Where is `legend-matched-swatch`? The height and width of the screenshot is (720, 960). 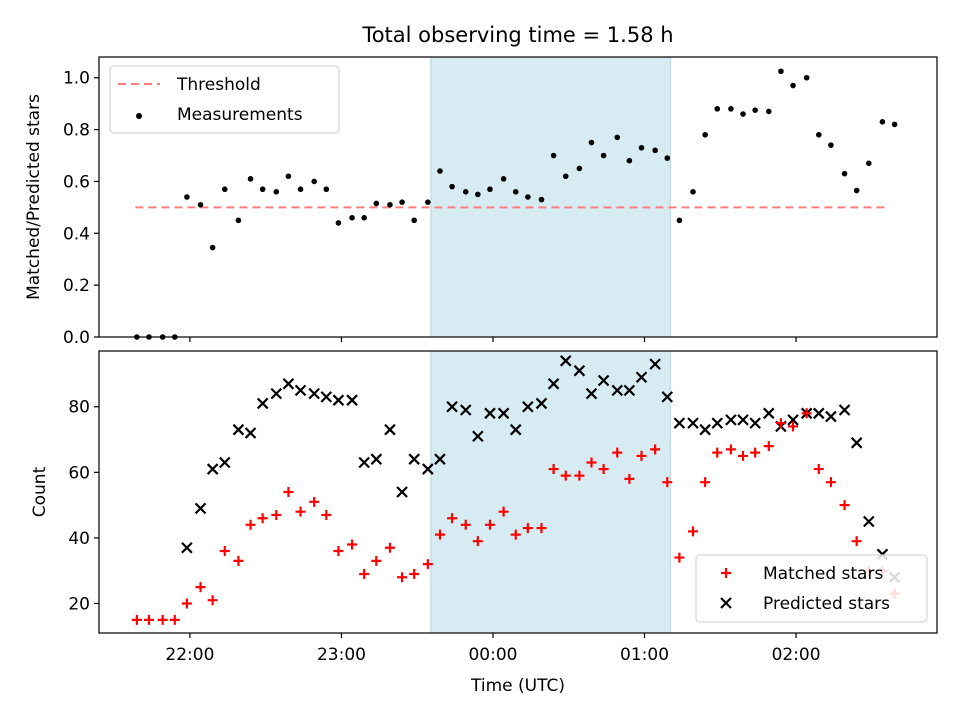 legend-matched-swatch is located at coordinates (726, 573).